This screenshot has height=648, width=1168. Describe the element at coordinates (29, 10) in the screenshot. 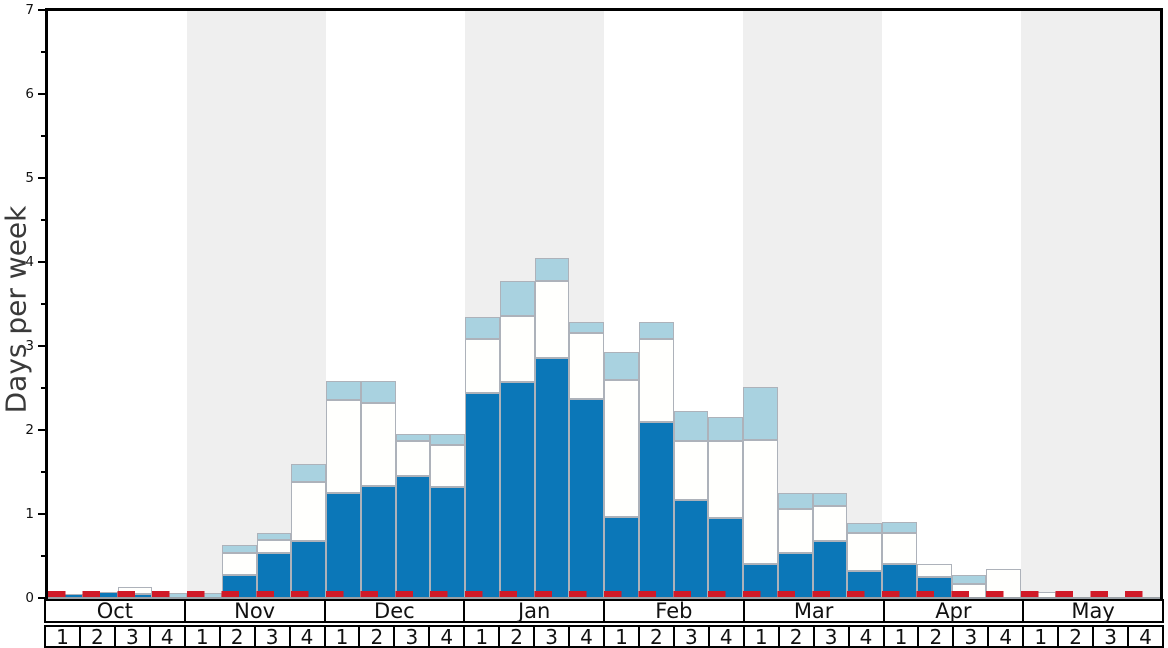

I see `y-tick-label: 7` at that location.